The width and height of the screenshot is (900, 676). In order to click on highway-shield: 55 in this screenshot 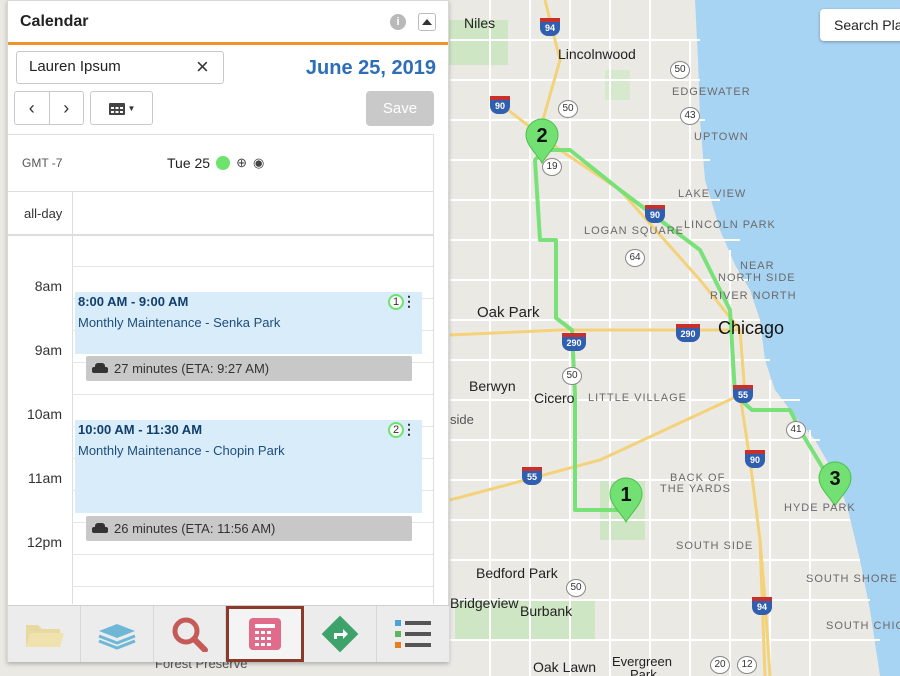, I will do `click(743, 394)`.